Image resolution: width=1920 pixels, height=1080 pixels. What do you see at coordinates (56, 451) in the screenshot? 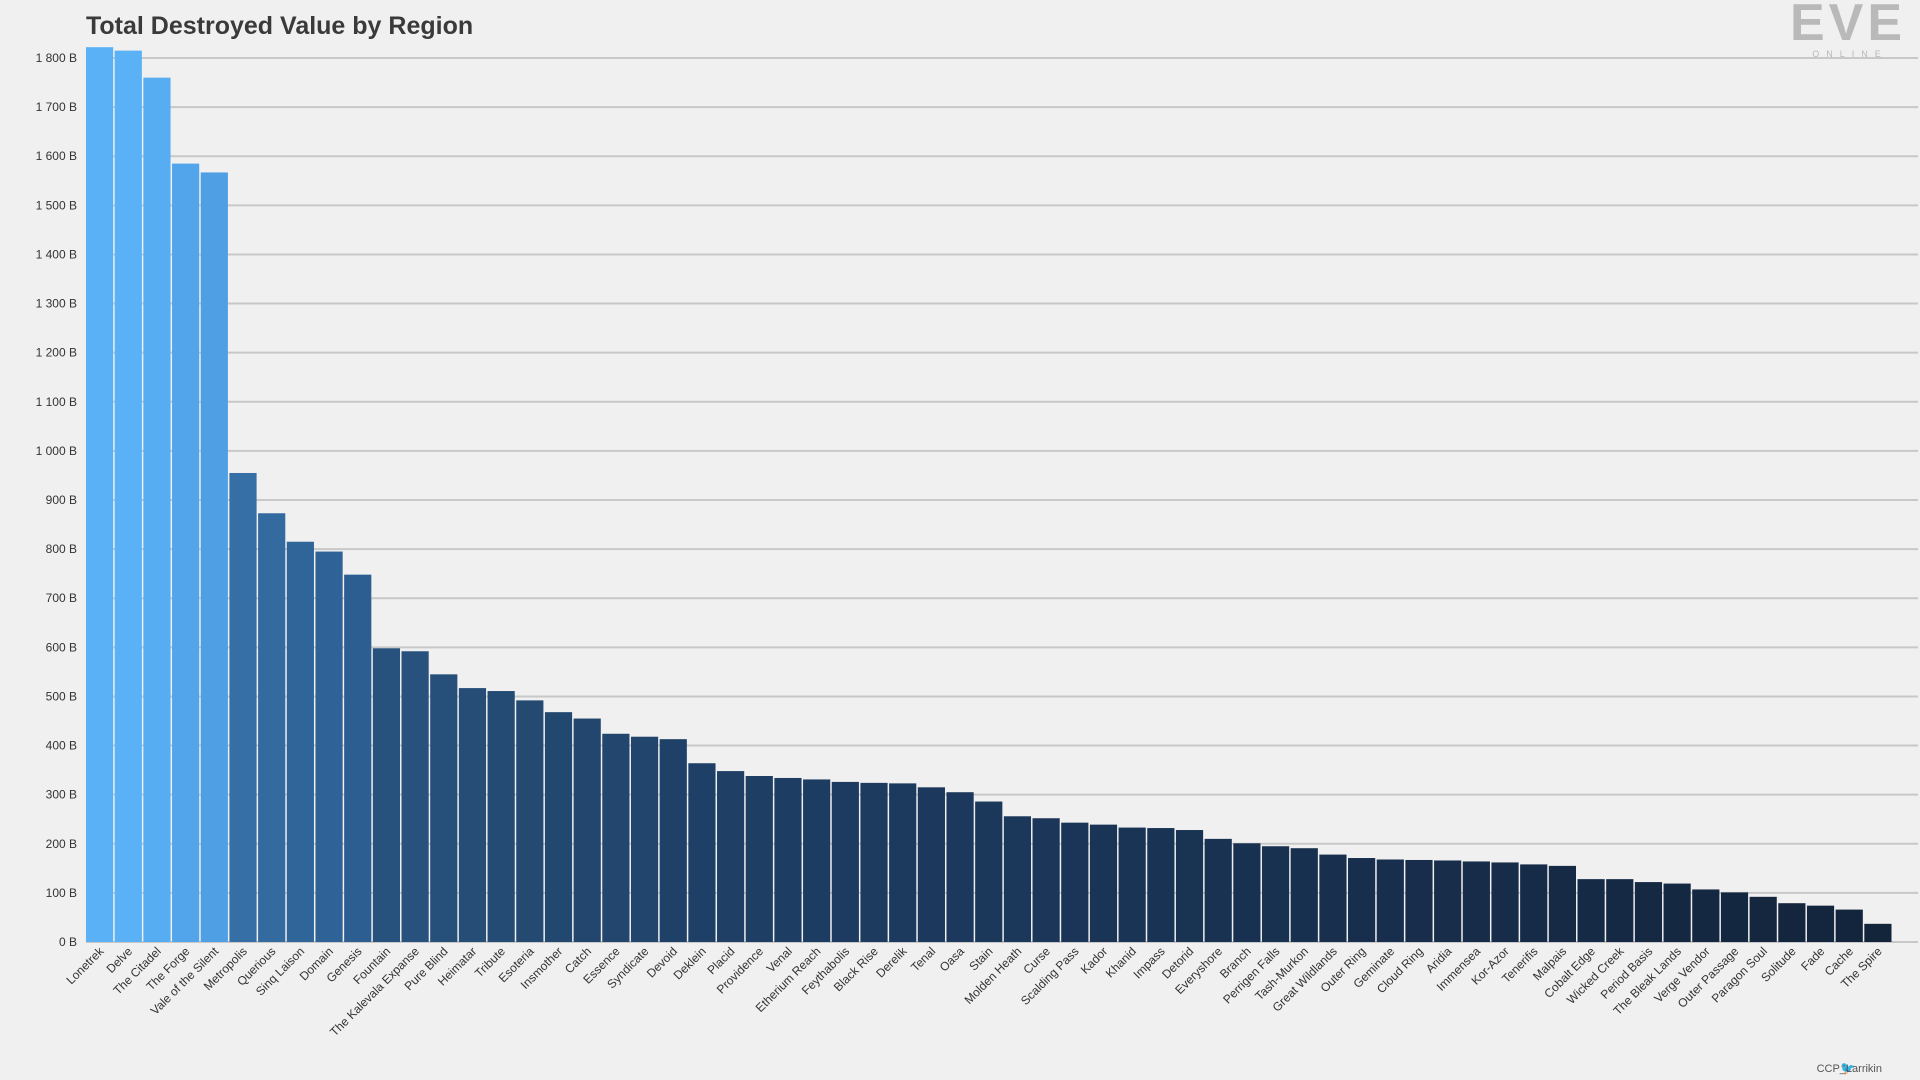
I see `y-tick-label: 1 000 B` at bounding box center [56, 451].